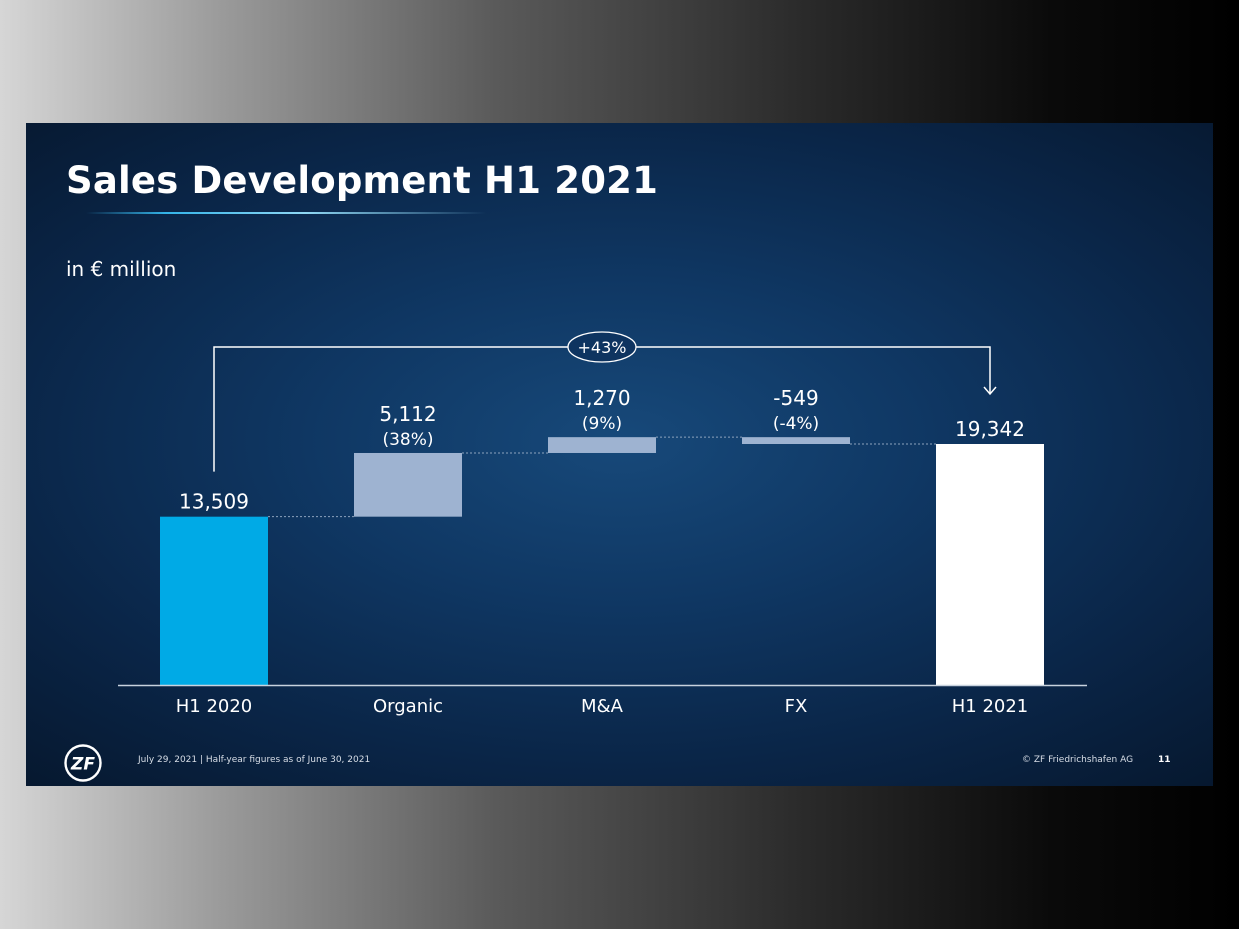 This screenshot has height=929, width=1239. Describe the element at coordinates (1078, 760) in the screenshot. I see `copyright: © ZF Friedrichshafen AG` at that location.